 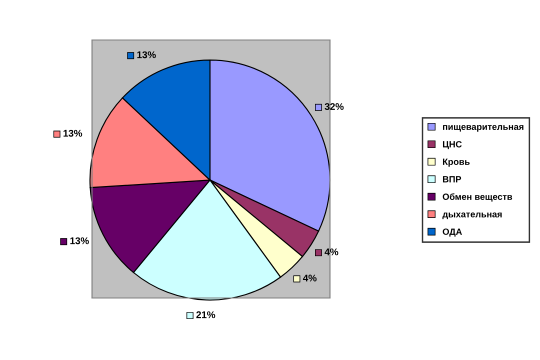 What do you see at coordinates (483, 128) in the screenshot?
I see `legend-label: пищеварительная` at bounding box center [483, 128].